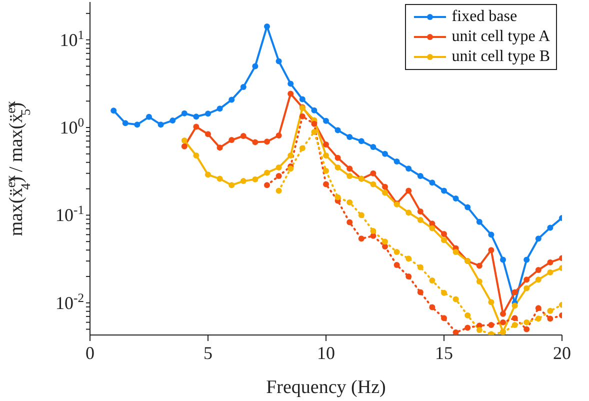  Describe the element at coordinates (444, 353) in the screenshot. I see `x-tick-label: 15` at that location.